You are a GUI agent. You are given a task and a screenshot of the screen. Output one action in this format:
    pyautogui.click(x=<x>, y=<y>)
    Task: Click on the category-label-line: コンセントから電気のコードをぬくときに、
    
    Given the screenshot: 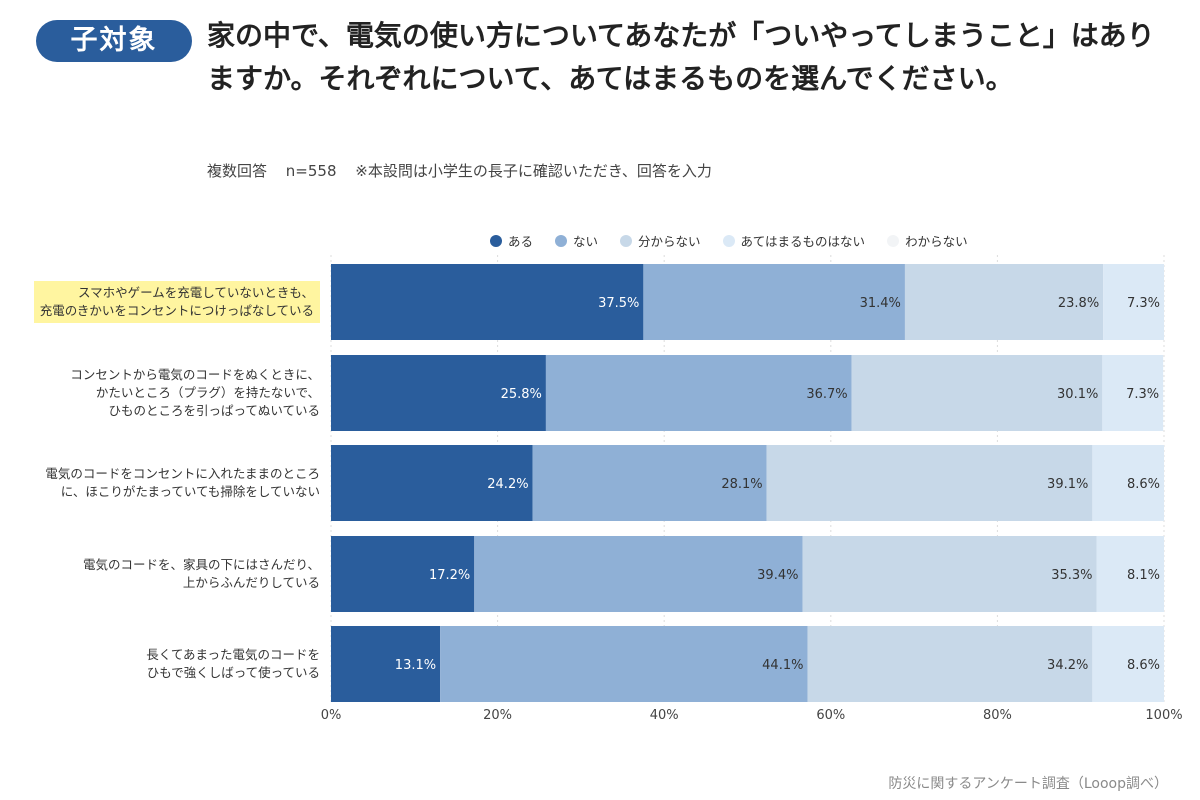 What is the action you would take?
    pyautogui.click(x=195, y=374)
    